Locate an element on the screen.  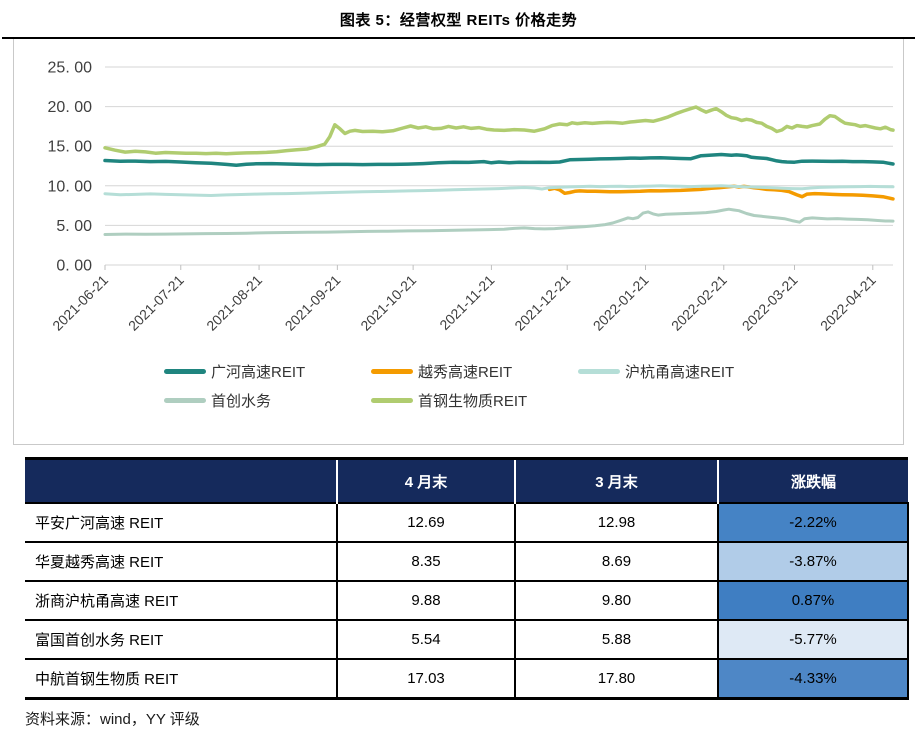
x-tick-label: 2021-07-21 is located at coordinates (156, 303).